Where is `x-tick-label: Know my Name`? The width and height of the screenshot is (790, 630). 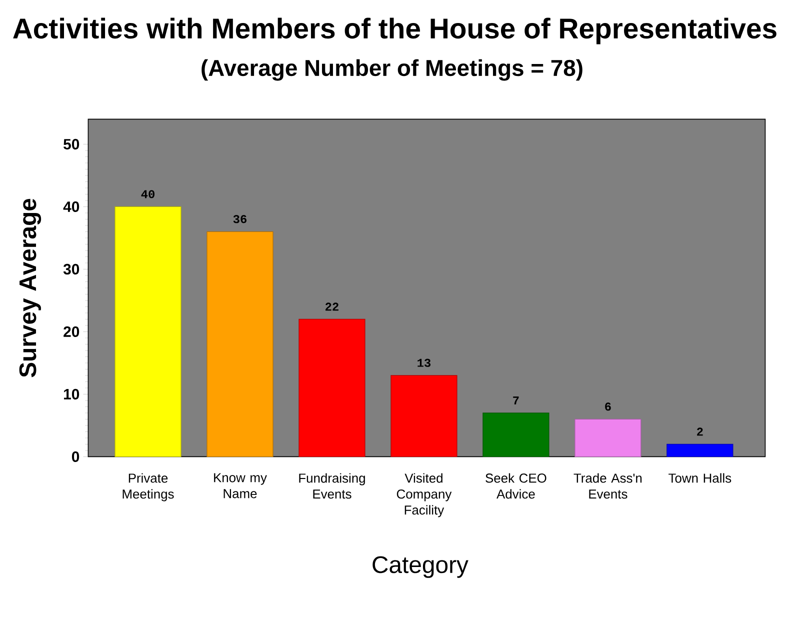 x-tick-label: Know my Name is located at coordinates (240, 485).